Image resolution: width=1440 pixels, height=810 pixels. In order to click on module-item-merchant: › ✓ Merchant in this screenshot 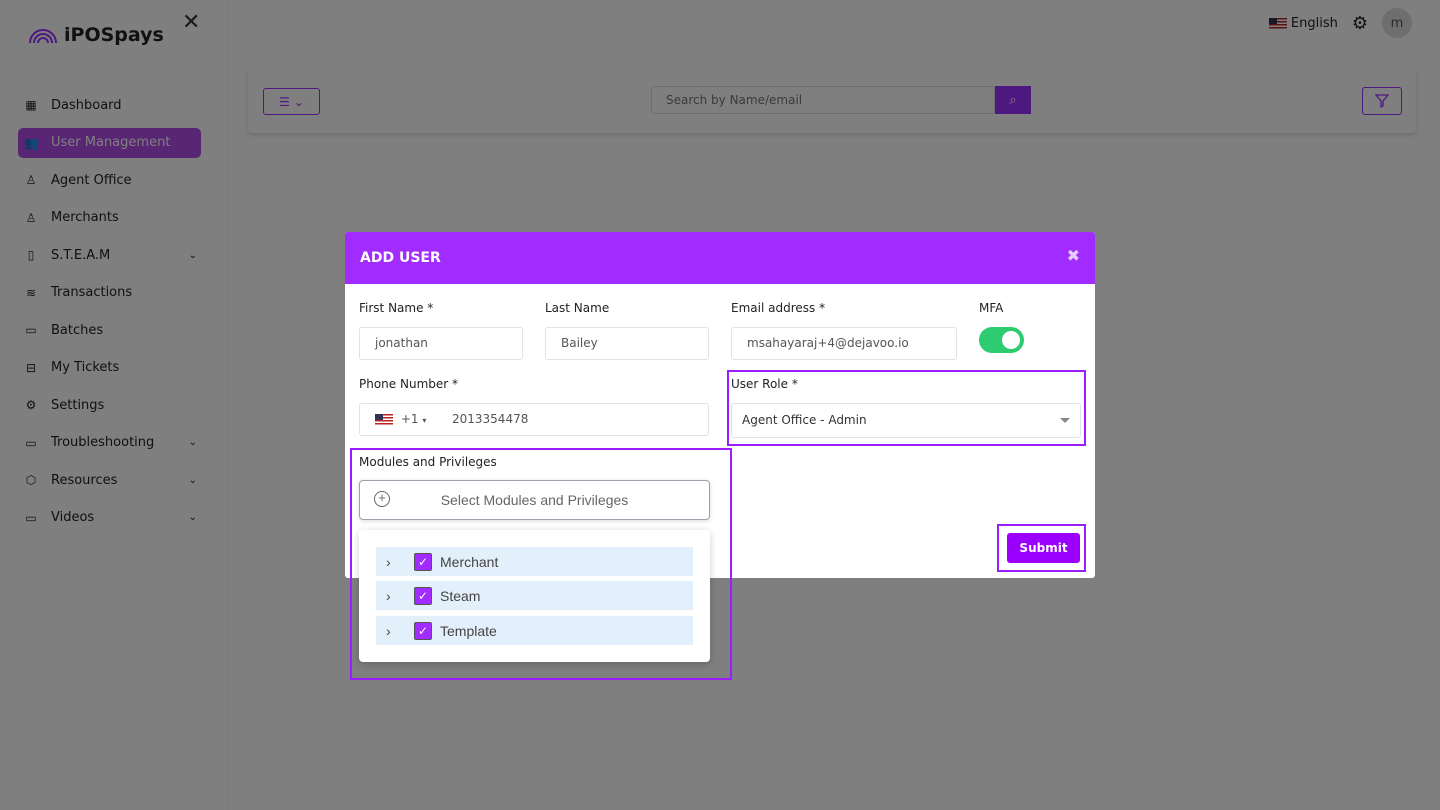, I will do `click(534, 561)`.